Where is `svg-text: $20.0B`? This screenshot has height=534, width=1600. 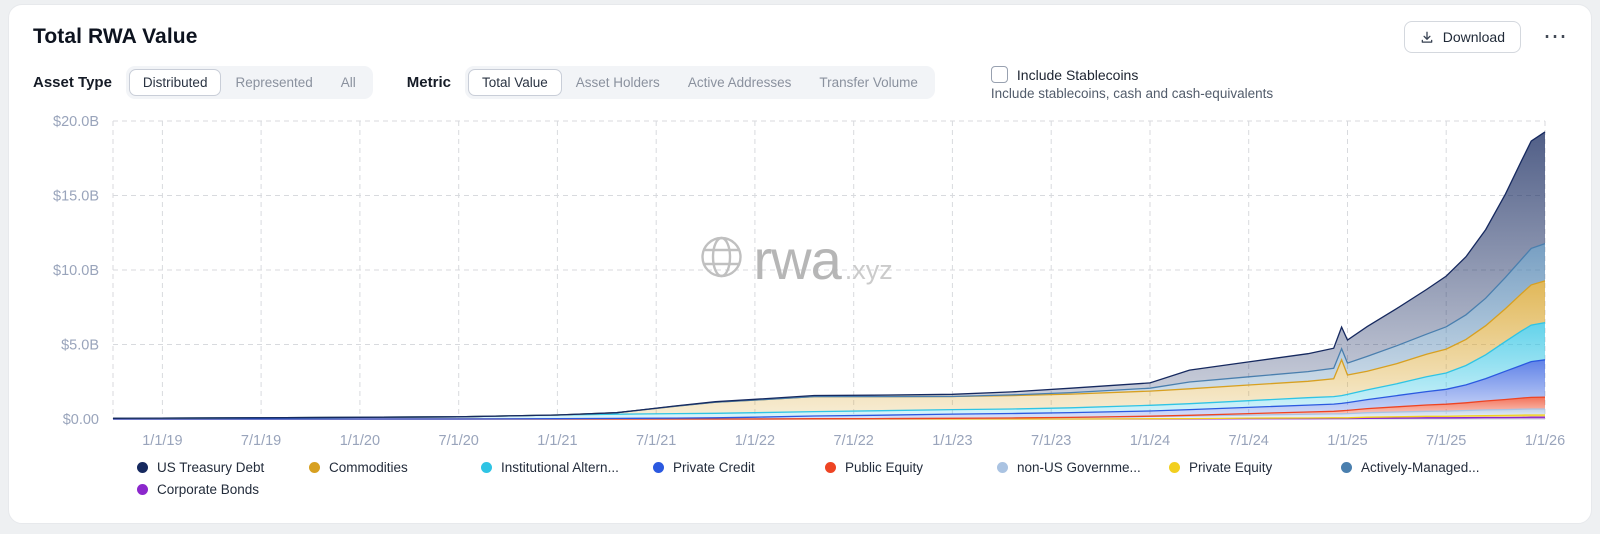 svg-text: $20.0B is located at coordinates (76, 122).